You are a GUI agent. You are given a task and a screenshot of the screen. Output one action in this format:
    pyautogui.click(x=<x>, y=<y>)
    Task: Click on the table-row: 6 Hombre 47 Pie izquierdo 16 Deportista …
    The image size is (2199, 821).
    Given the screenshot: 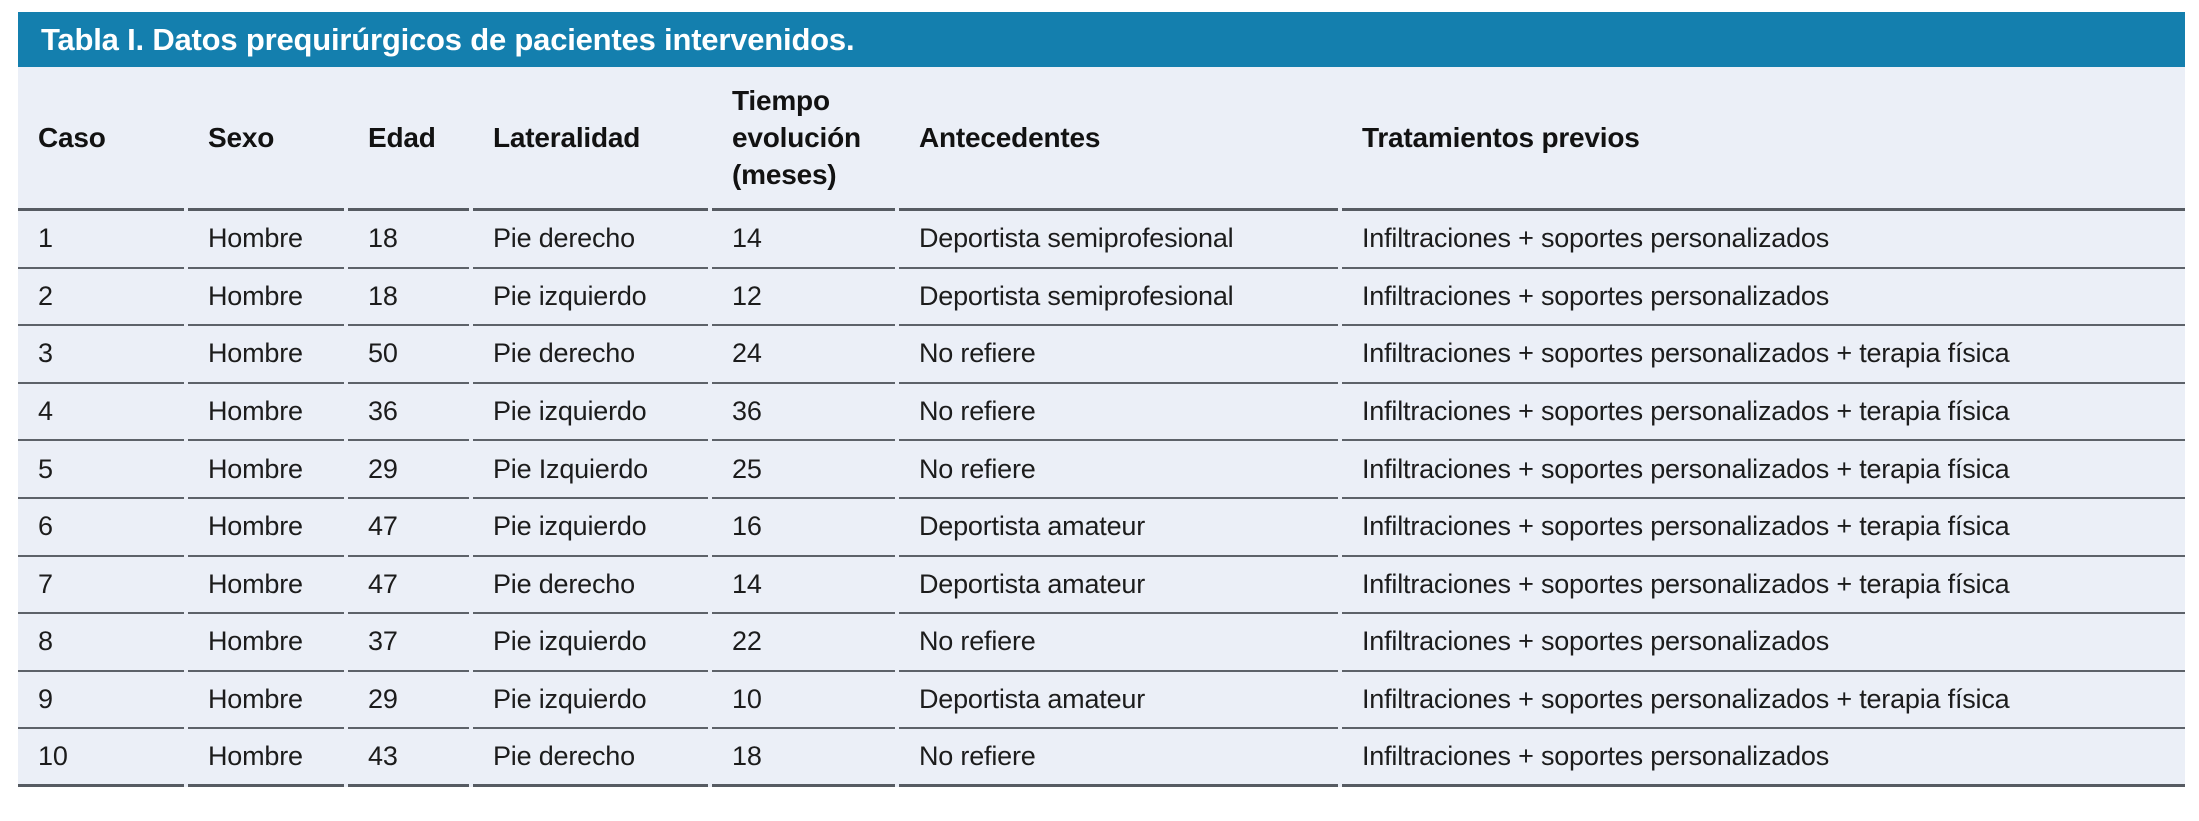 What is the action you would take?
    pyautogui.click(x=1101, y=528)
    